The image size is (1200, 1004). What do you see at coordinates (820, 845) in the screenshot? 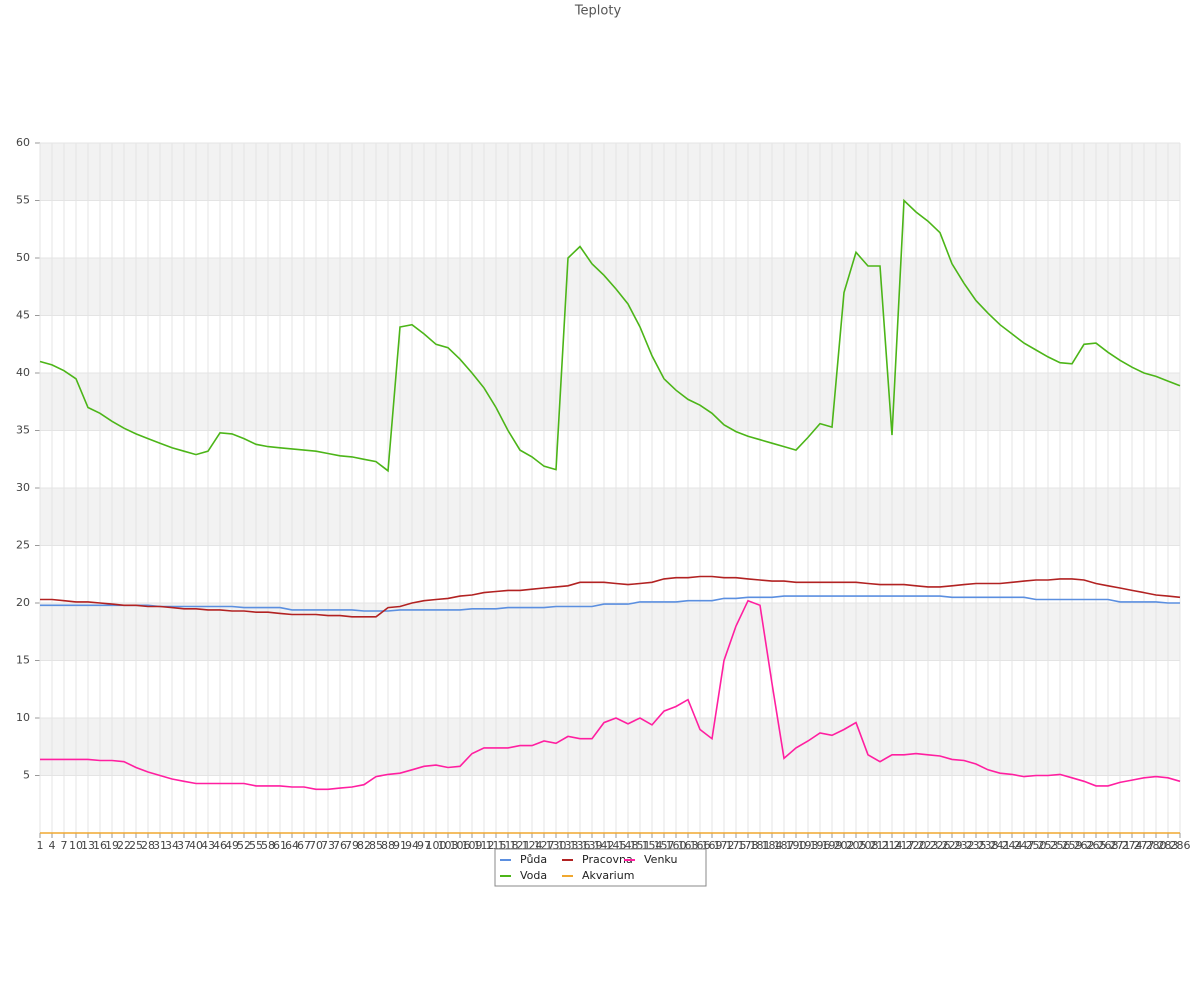
I see `x-tick-label: 196` at bounding box center [820, 845].